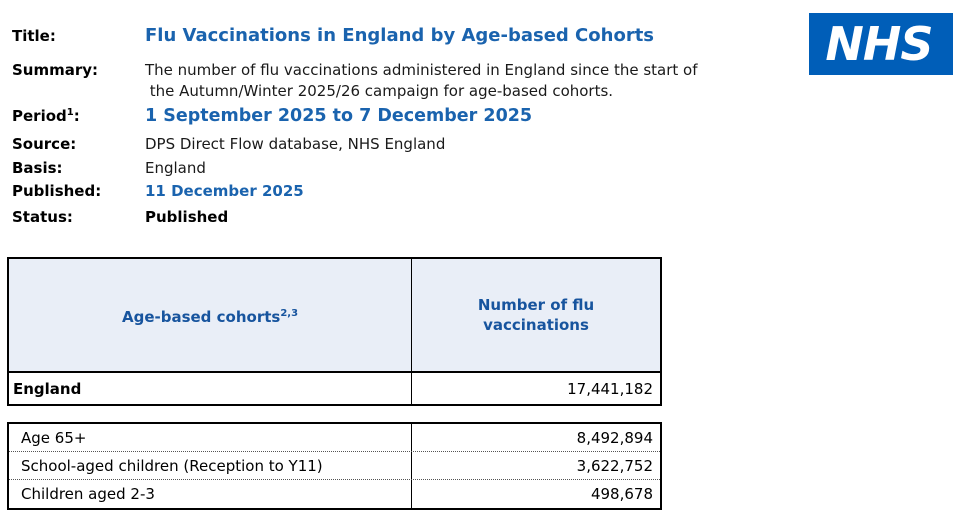 This screenshot has height=531, width=972. Describe the element at coordinates (175, 168) in the screenshot. I see `basis-value: England` at that location.